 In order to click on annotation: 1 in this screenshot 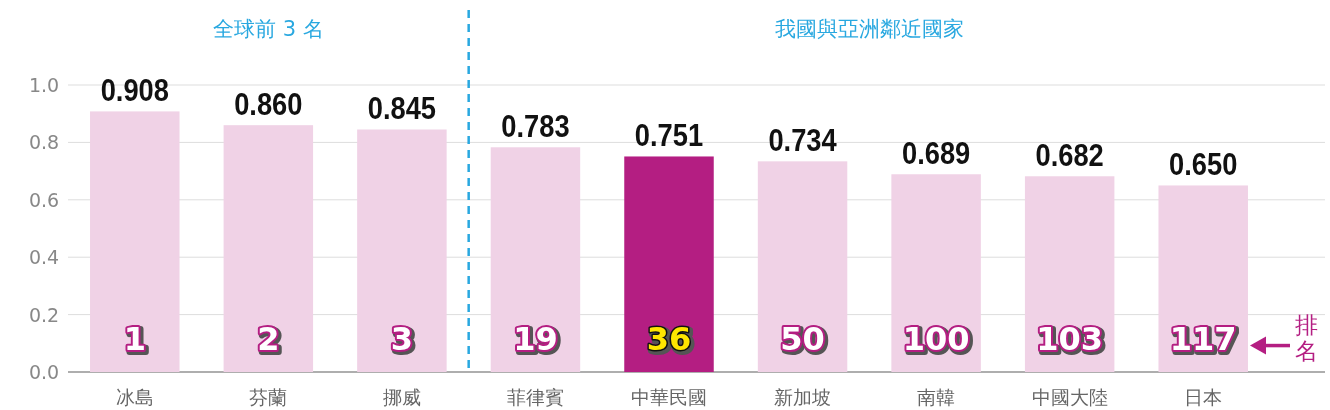, I will do `click(136, 340)`.